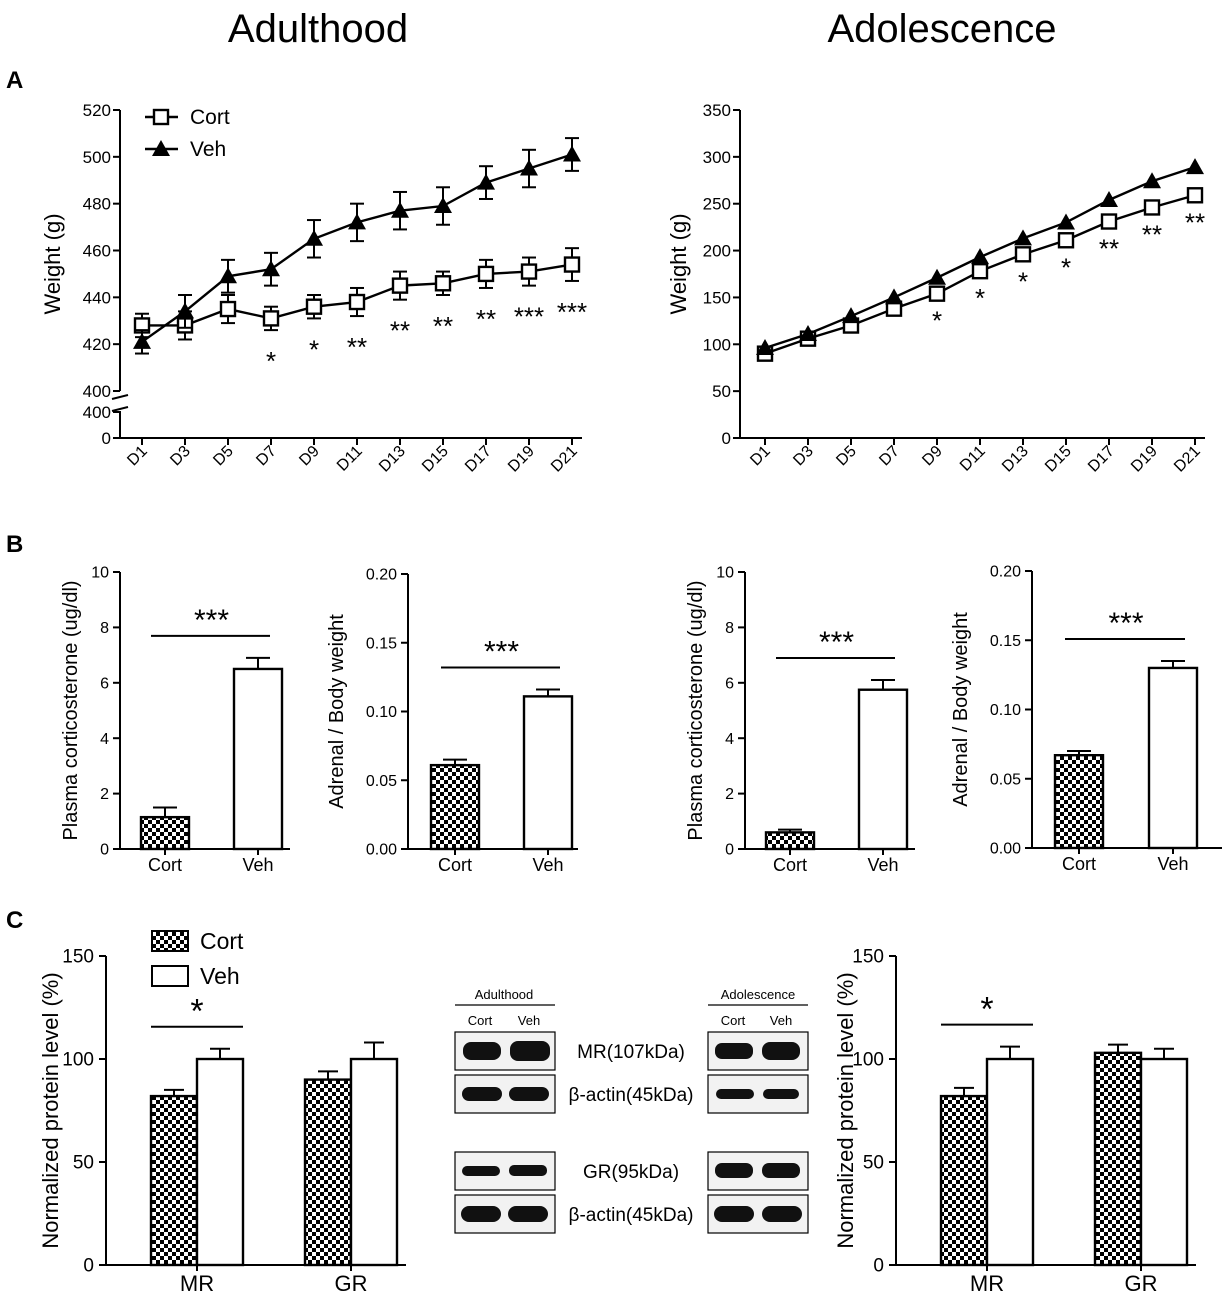 This screenshot has width=1225, height=1300. Describe the element at coordinates (729, 739) in the screenshot. I see `y-tick-label: 4` at that location.